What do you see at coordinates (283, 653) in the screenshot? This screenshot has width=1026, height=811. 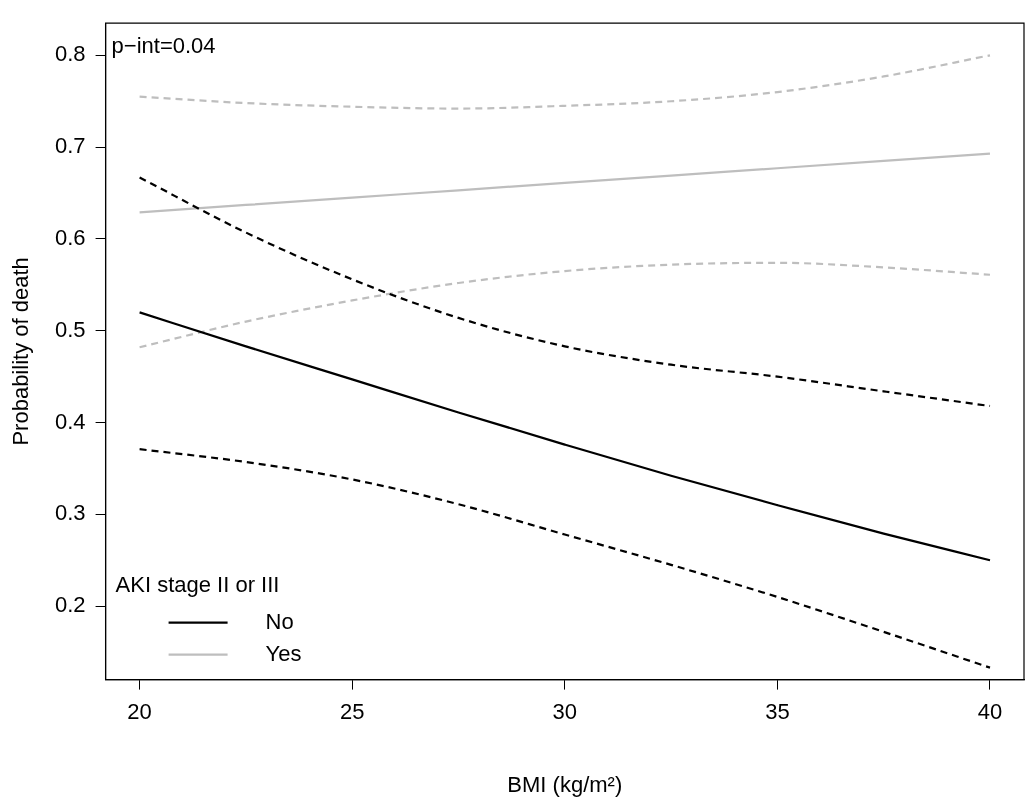 I see `legend-label: Yes` at bounding box center [283, 653].